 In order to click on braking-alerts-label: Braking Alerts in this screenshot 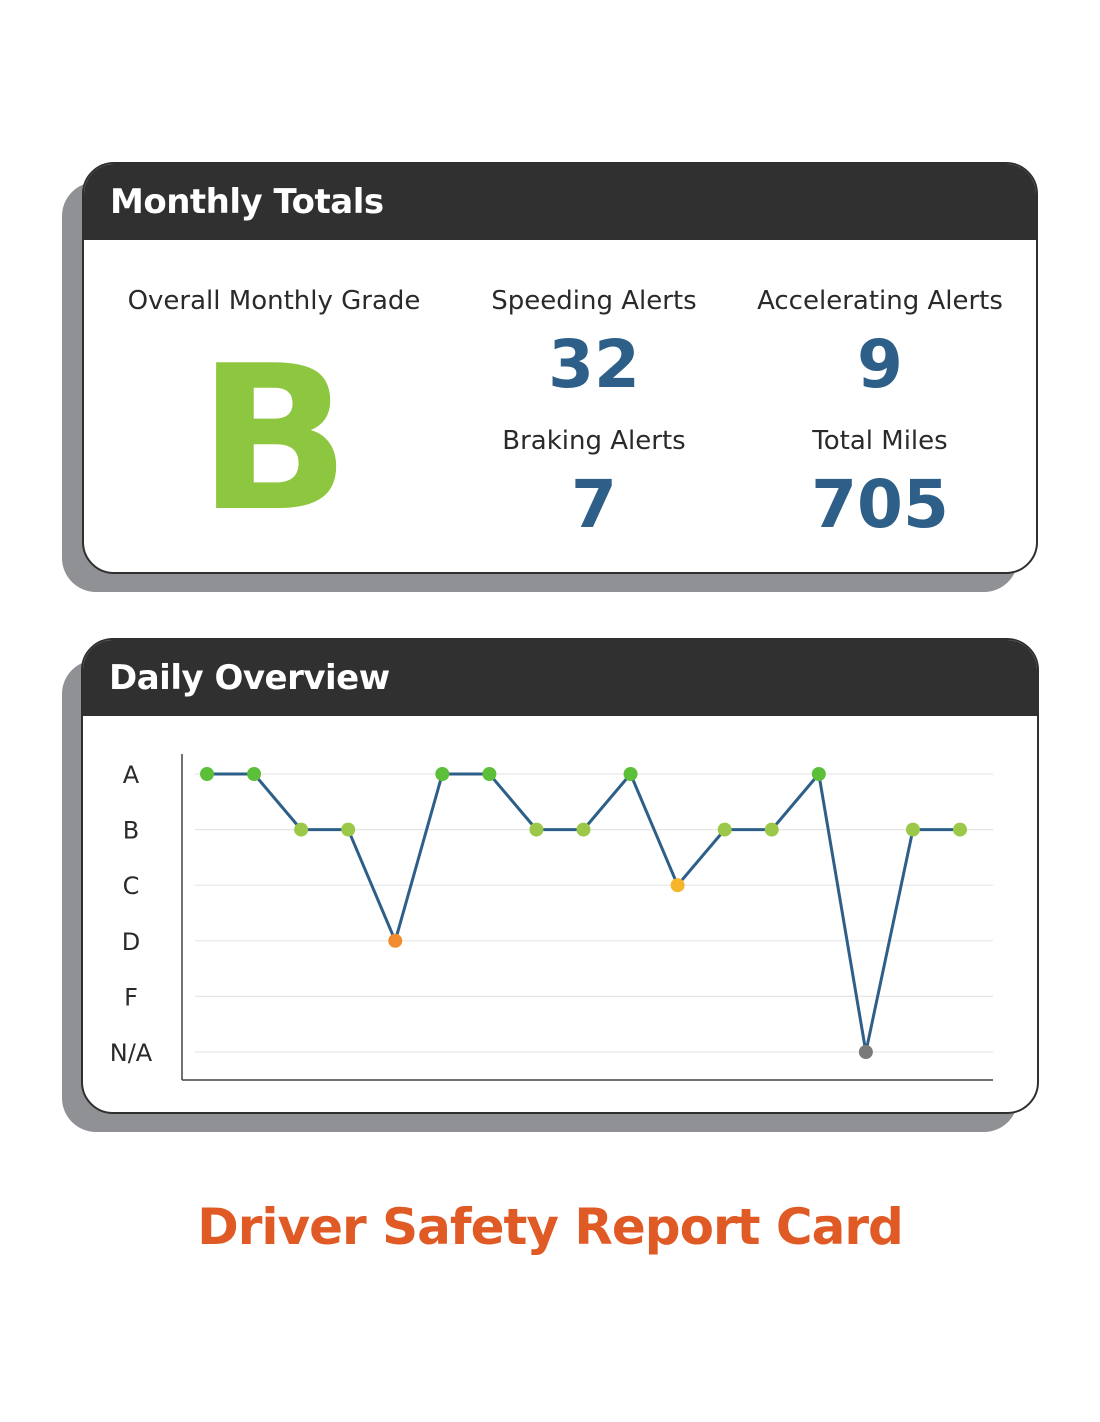, I will do `click(594, 441)`.